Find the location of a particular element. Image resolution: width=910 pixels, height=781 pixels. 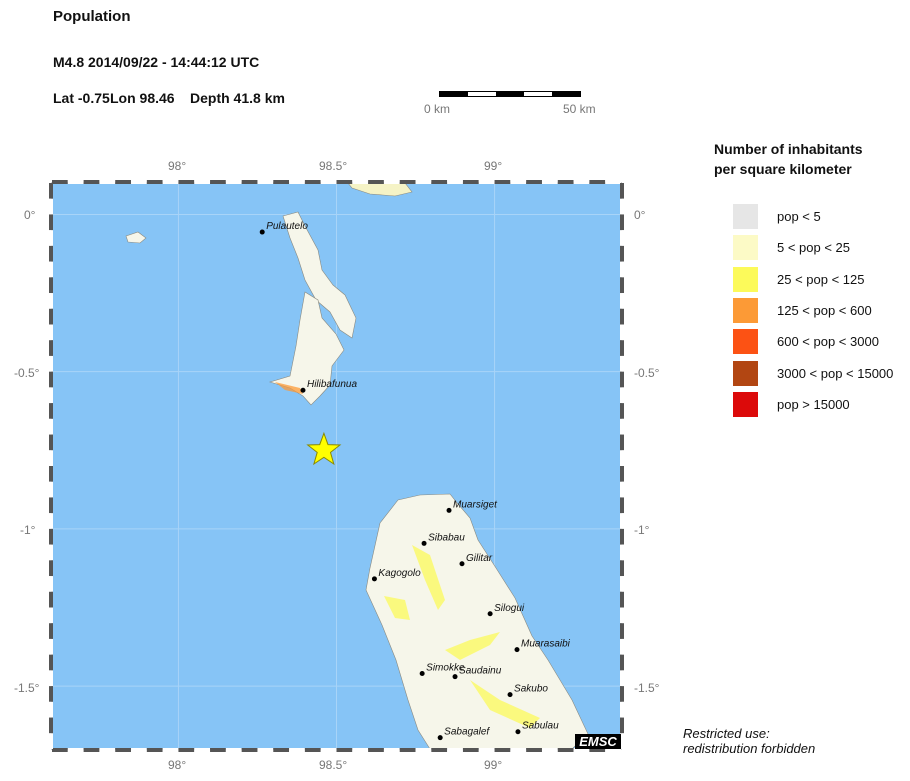

lat-tick-right-1: -1° is located at coordinates (642, 530).